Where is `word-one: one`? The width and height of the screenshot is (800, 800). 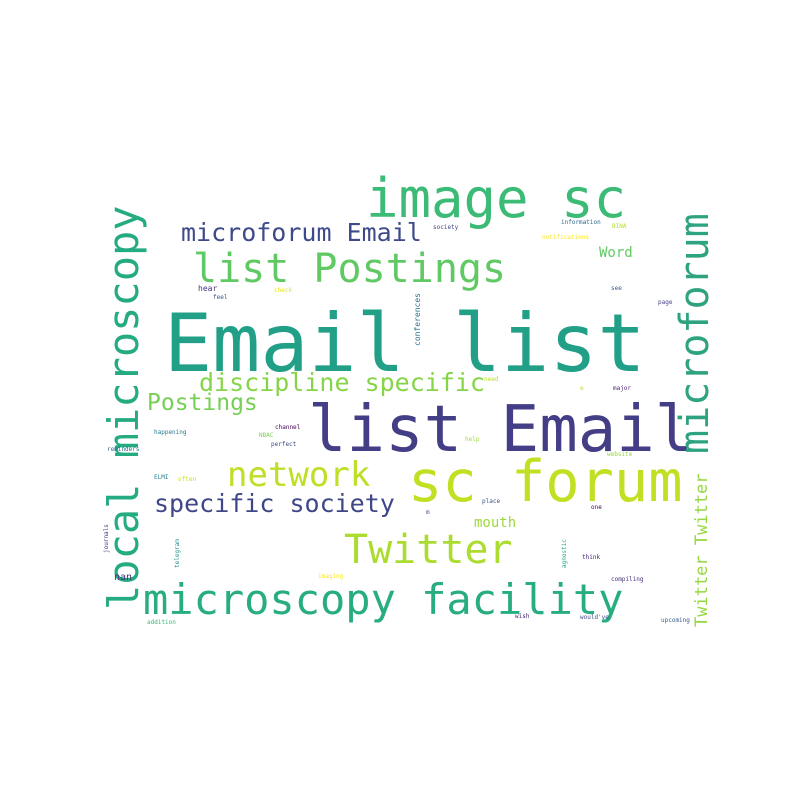 word-one: one is located at coordinates (596, 507).